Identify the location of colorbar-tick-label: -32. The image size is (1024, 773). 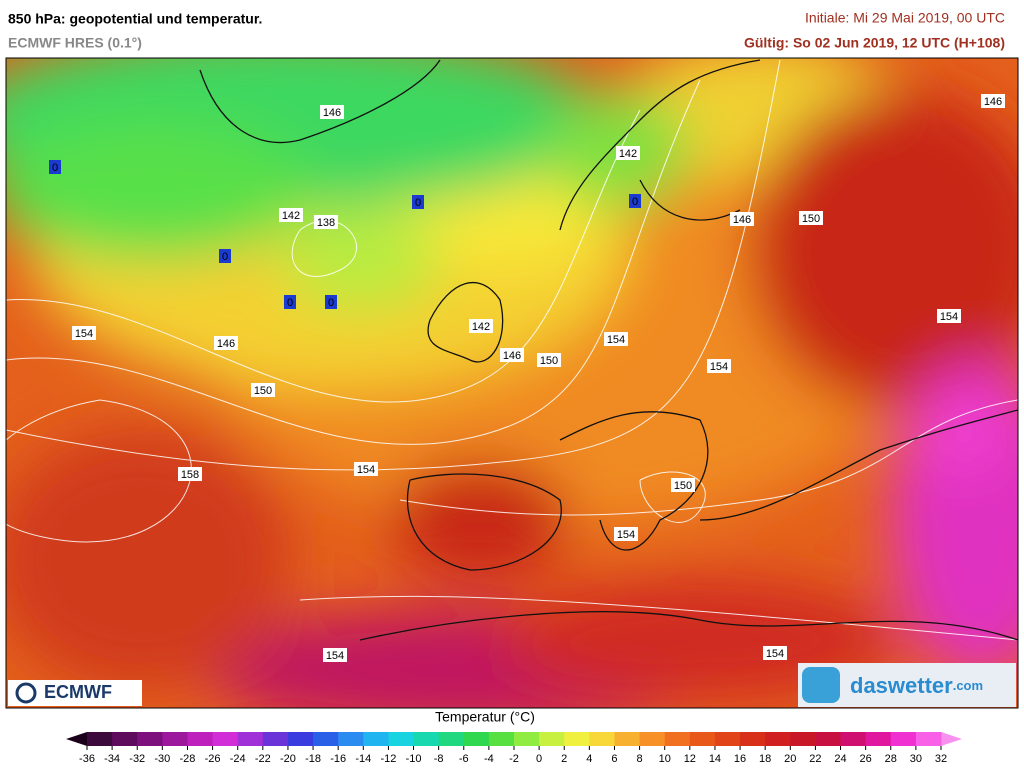
(137, 759).